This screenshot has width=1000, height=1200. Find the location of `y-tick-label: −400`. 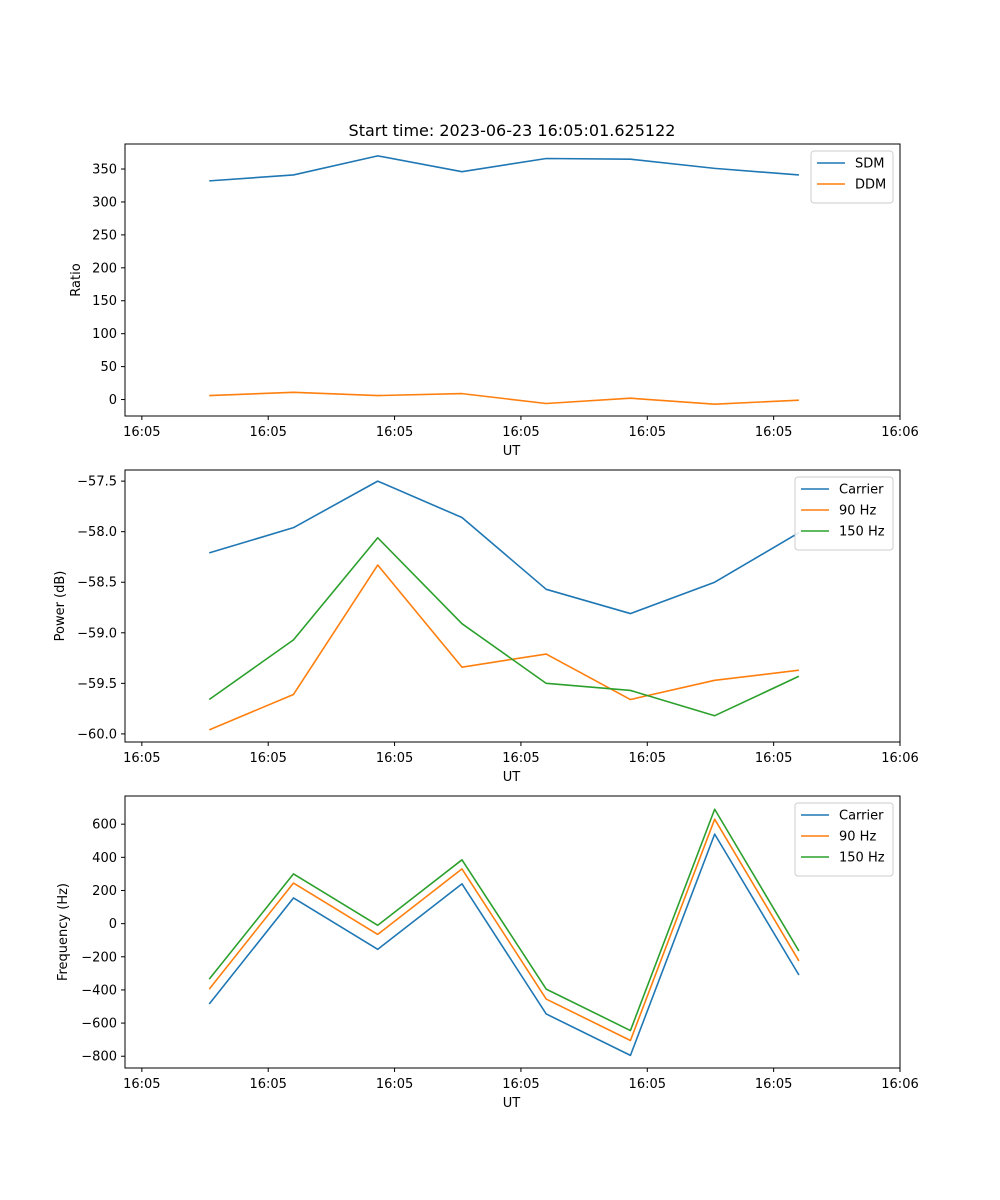

y-tick-label: −400 is located at coordinates (99, 990).